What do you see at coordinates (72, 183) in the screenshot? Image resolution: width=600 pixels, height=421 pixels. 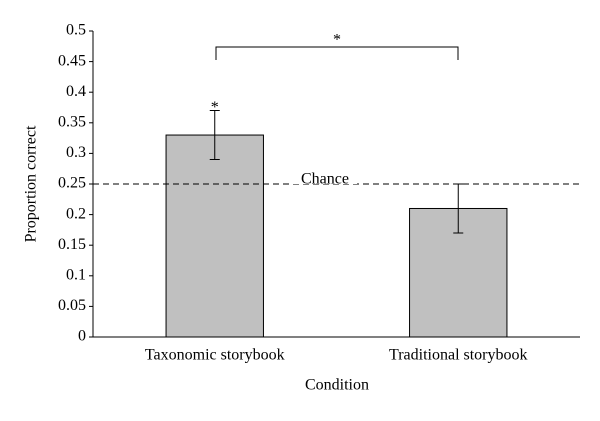 I see `y-tick-label: 0.25` at bounding box center [72, 183].